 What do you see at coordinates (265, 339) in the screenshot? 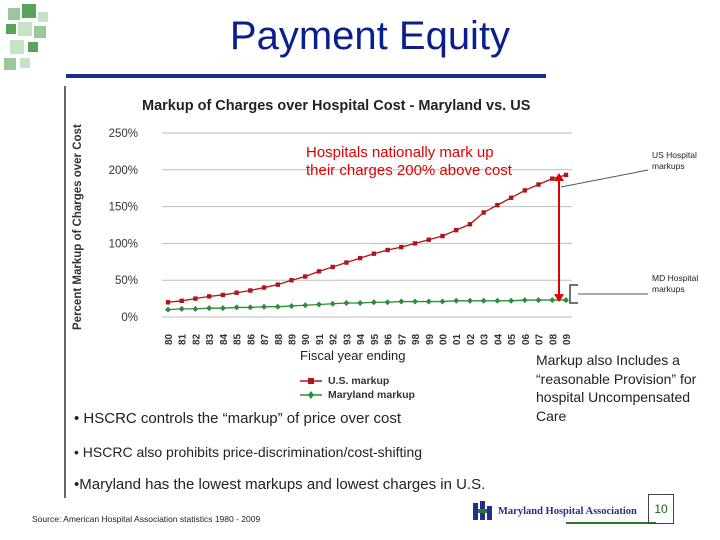
I see `x-tick-label: 87` at bounding box center [265, 339].